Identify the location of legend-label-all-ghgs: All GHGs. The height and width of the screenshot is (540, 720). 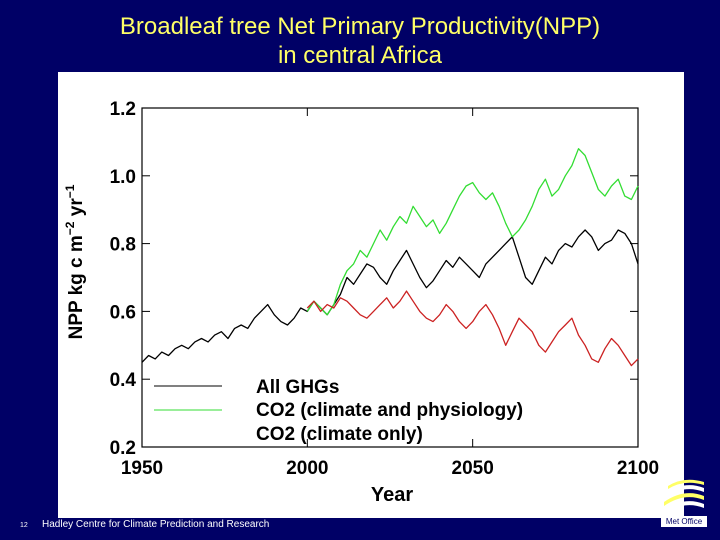
(297, 387).